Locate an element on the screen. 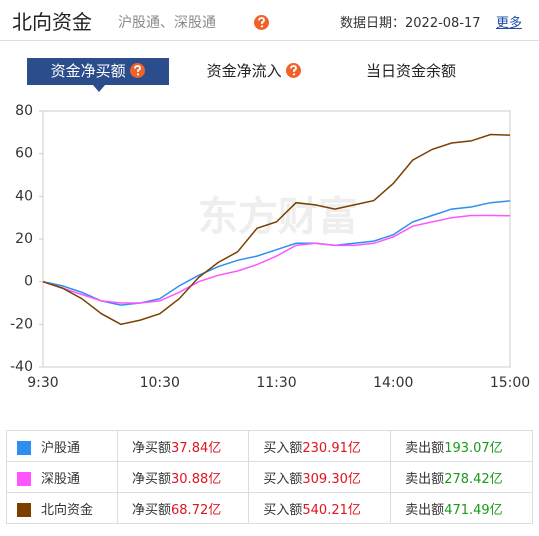 This screenshot has width=539, height=536. field-value: 68.72亿 is located at coordinates (196, 510).